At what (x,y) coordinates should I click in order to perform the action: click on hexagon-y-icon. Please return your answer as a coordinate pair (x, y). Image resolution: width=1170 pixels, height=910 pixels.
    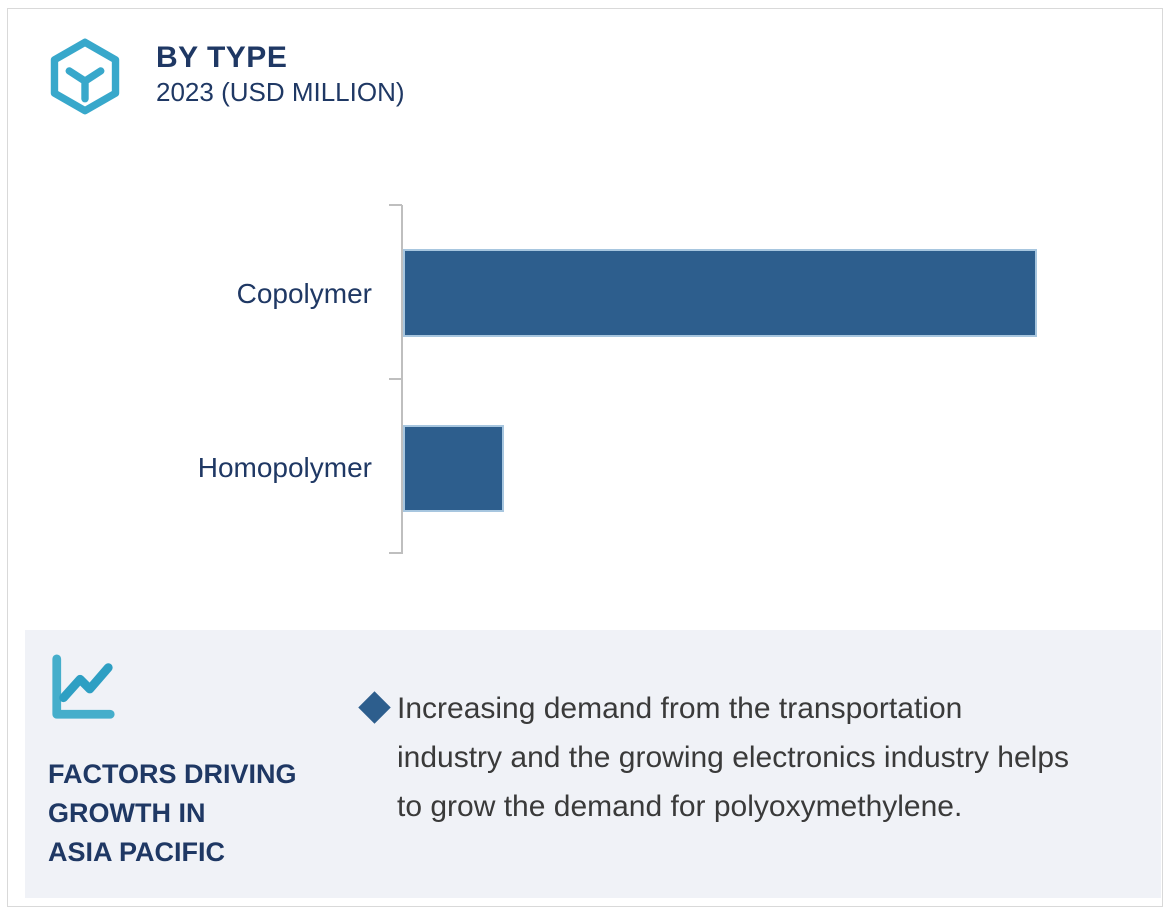
    Looking at the image, I should click on (85, 76).